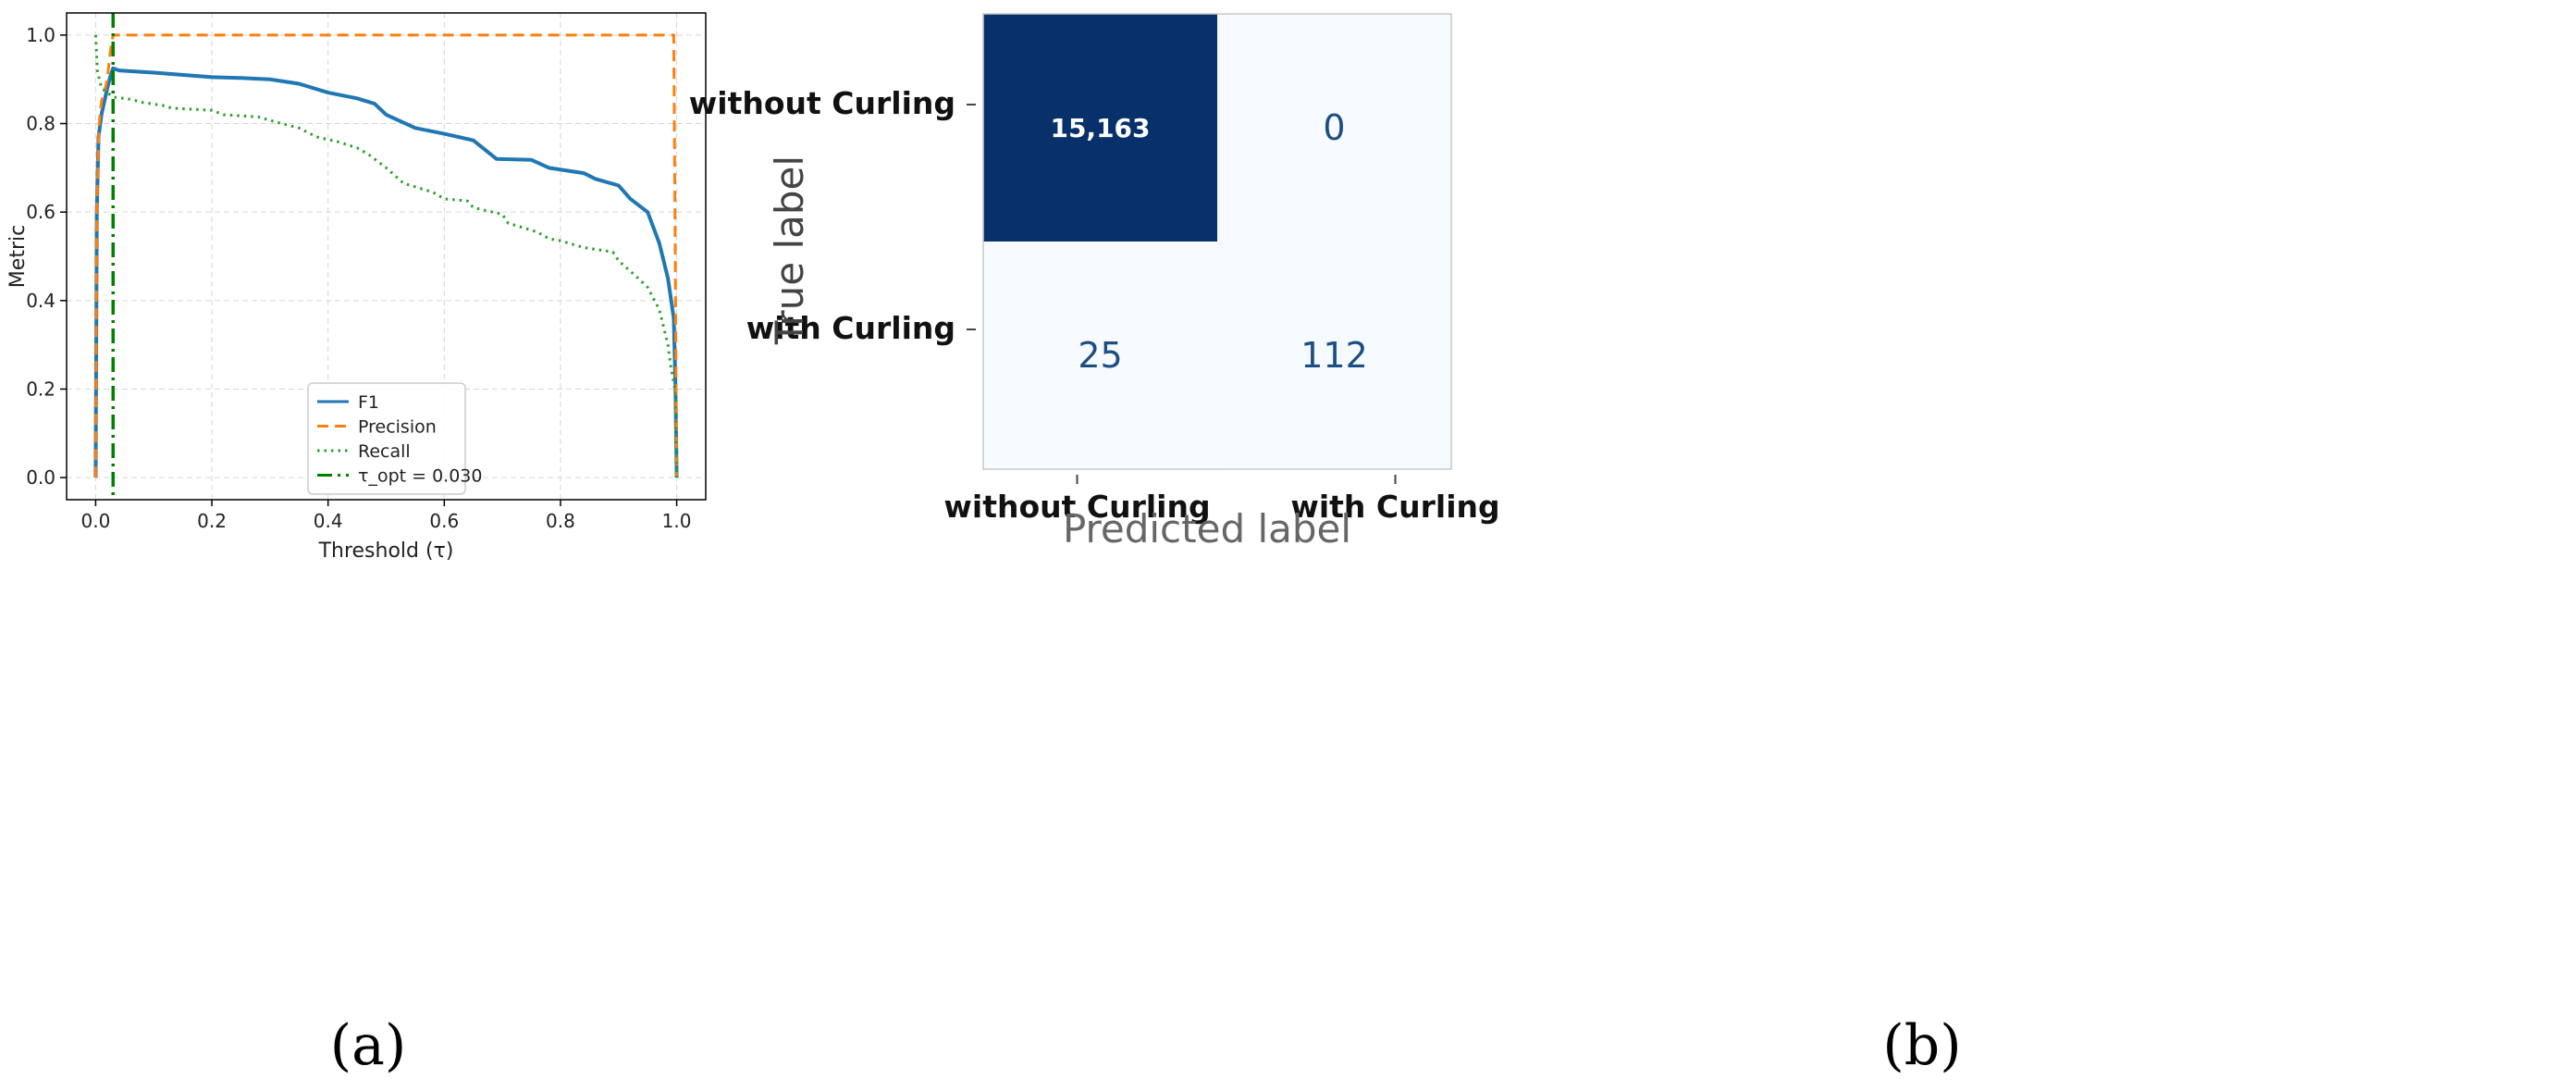 The height and width of the screenshot is (1091, 2576). I want to click on series-group, so click(386, 256).